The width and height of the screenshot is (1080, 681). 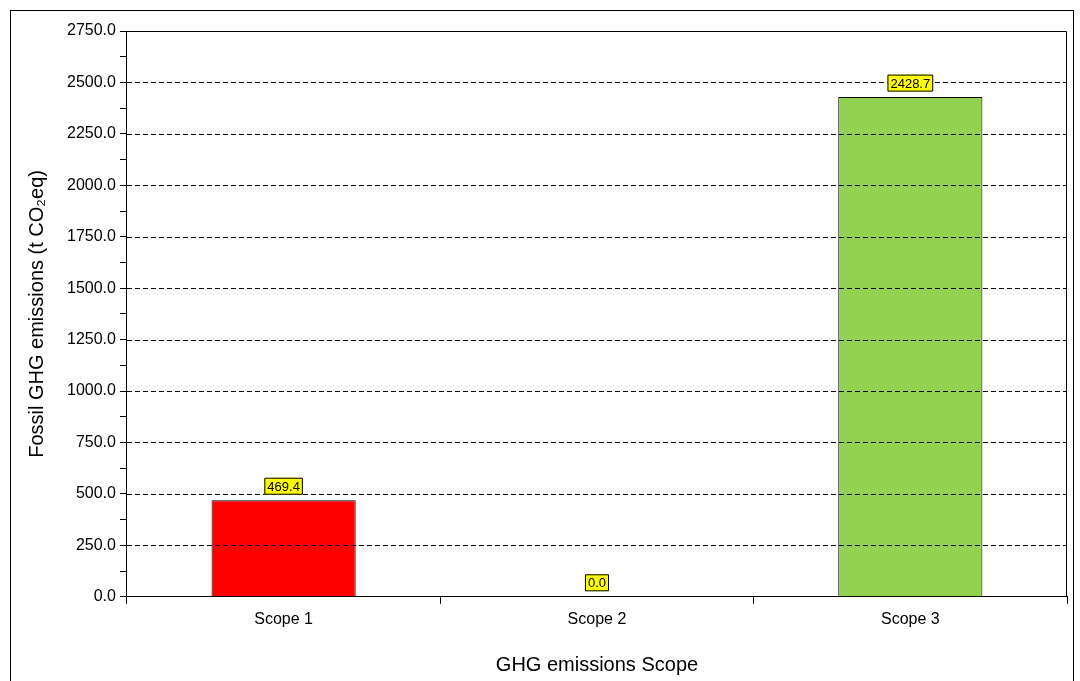 I want to click on y-axis-title: Fossil GHG emissions (t CO₂eq), so click(x=35, y=313).